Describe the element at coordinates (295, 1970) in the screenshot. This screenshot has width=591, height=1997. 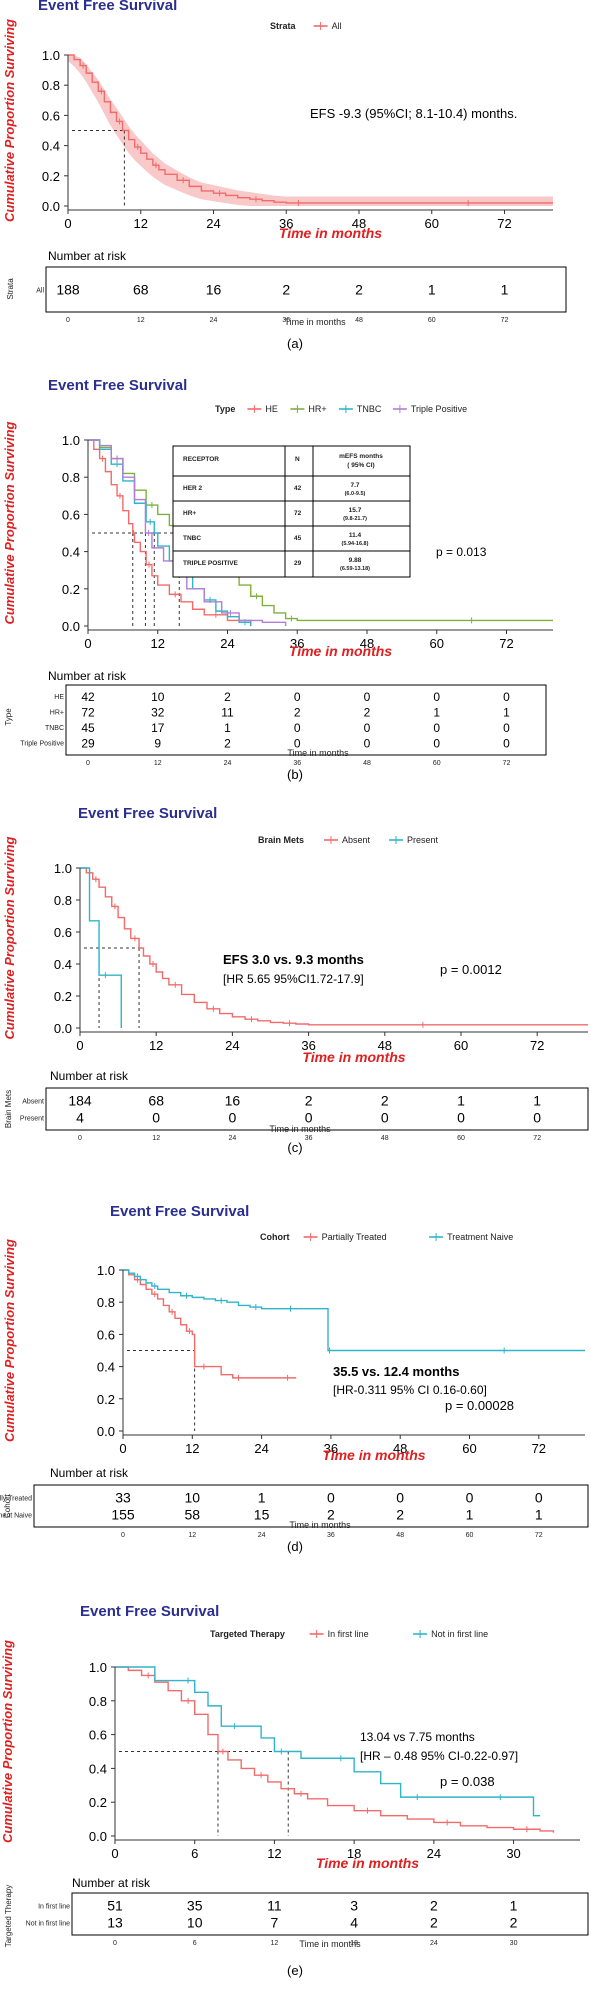
I see `panel-caption: (e)` at that location.